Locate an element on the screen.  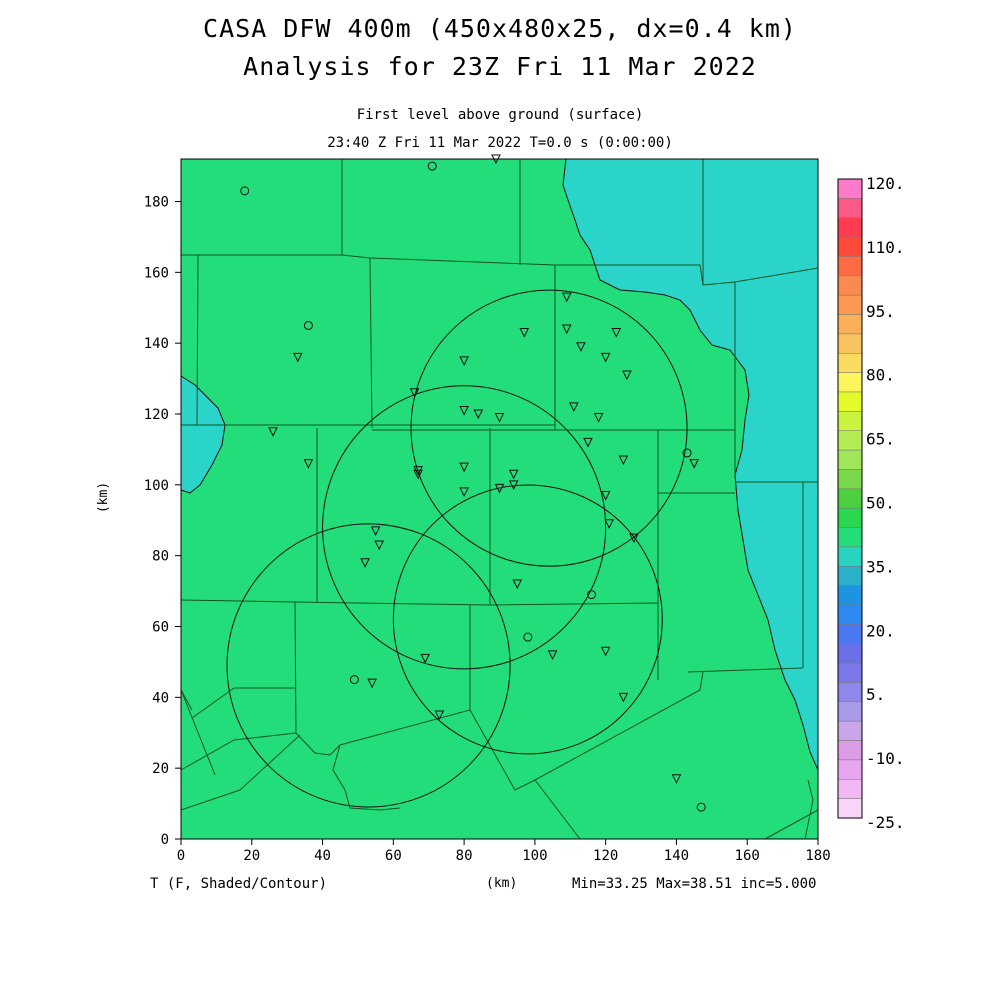
colorbar-frame is located at coordinates (850, 498).